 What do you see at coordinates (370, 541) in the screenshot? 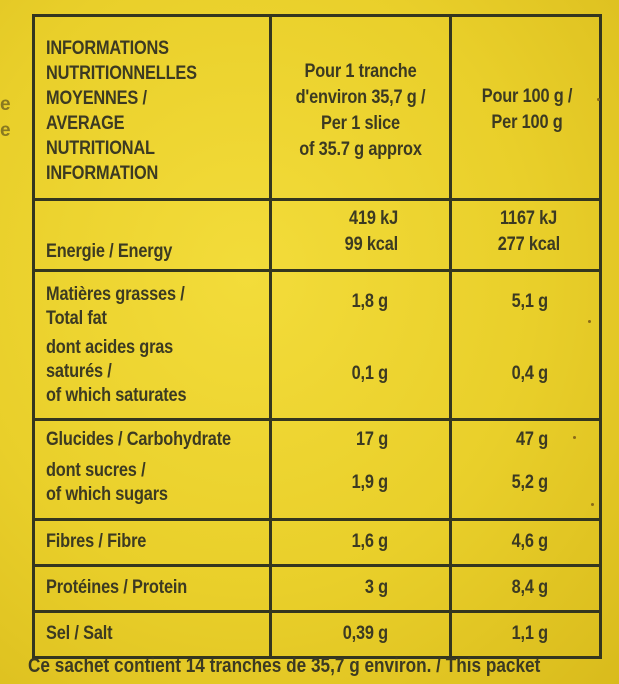
I see `fibre-per-slice: 1,6 g` at bounding box center [370, 541].